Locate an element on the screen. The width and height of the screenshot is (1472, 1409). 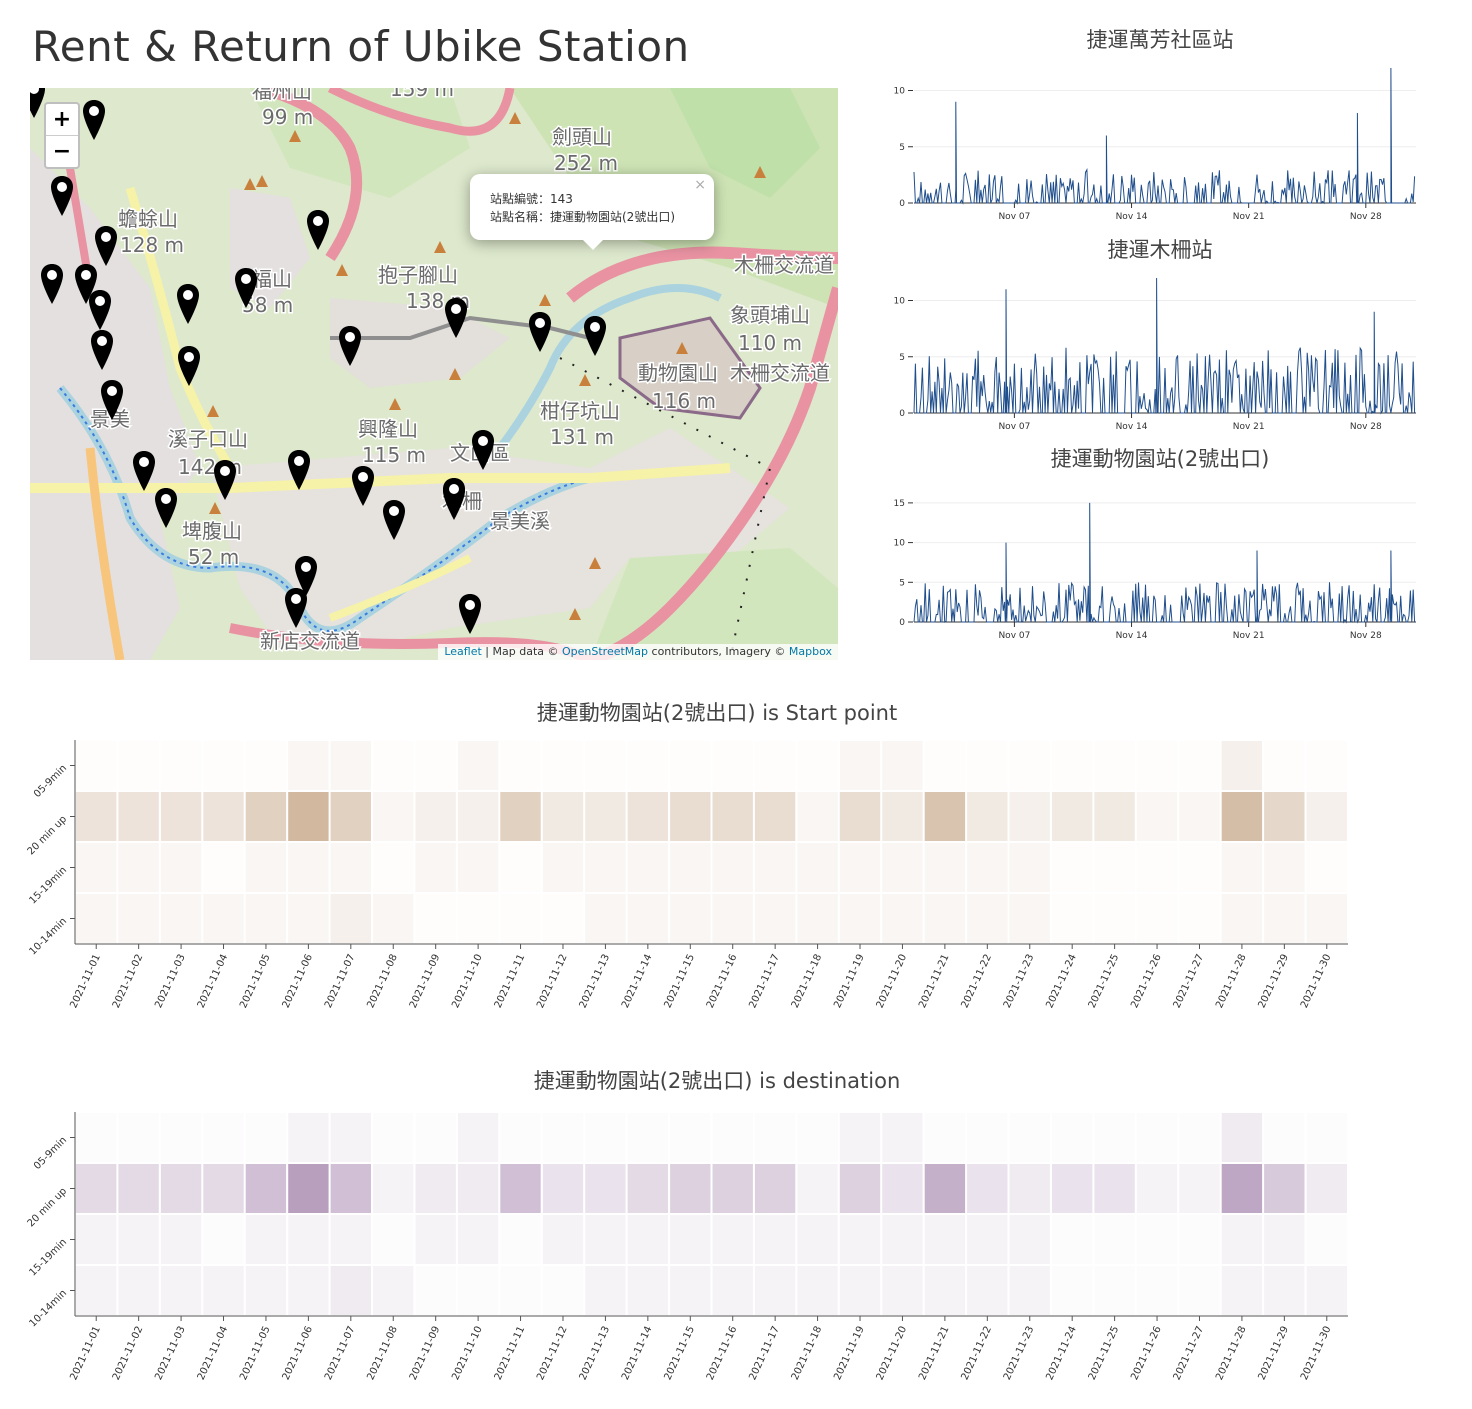
popup-close-button: × is located at coordinates (700, 185).